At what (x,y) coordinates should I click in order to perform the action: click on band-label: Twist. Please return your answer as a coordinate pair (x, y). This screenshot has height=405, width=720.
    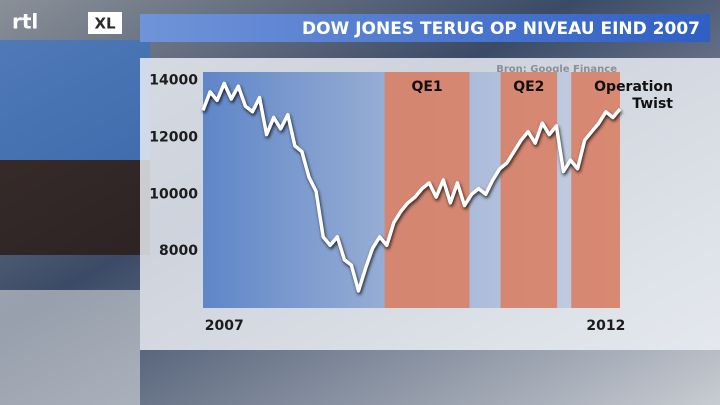
    Looking at the image, I should click on (652, 104).